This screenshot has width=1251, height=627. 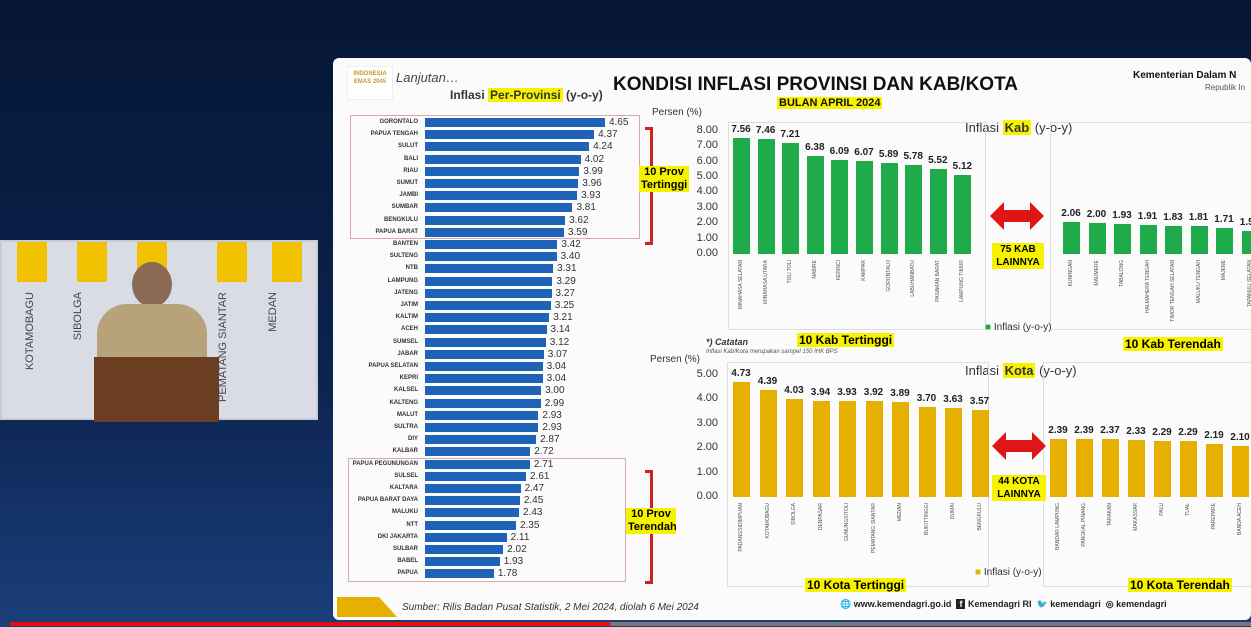 What do you see at coordinates (411, 268) in the screenshot?
I see `province-label: NTB` at bounding box center [411, 268].